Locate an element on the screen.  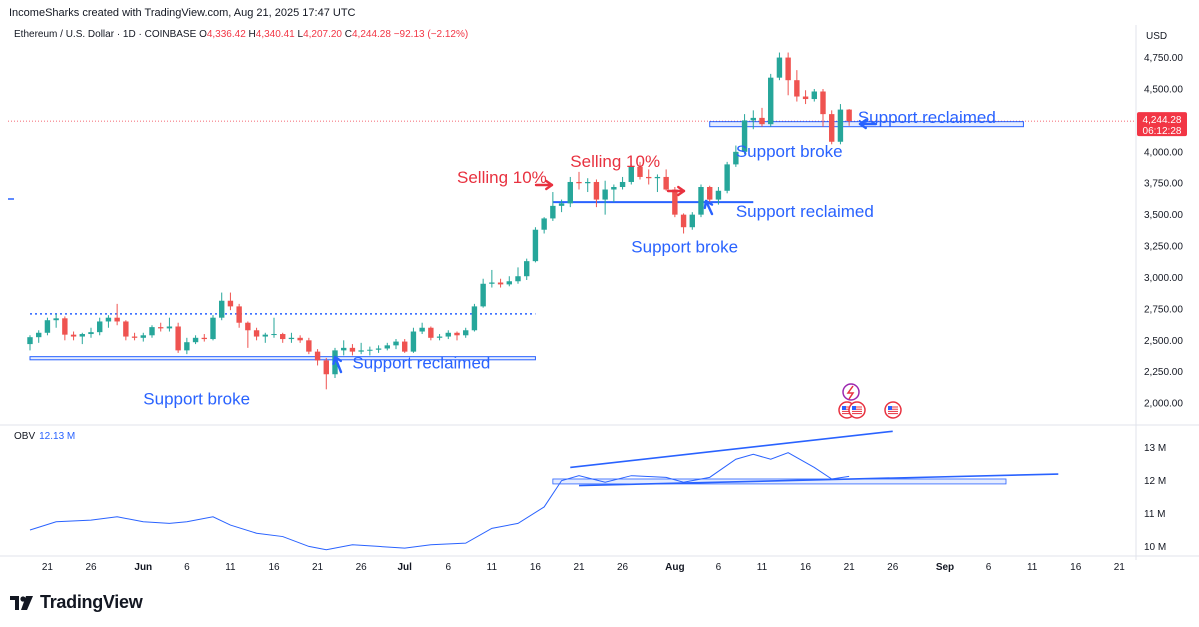
price-tick-label: 3,000.00 is located at coordinates (1163, 278).